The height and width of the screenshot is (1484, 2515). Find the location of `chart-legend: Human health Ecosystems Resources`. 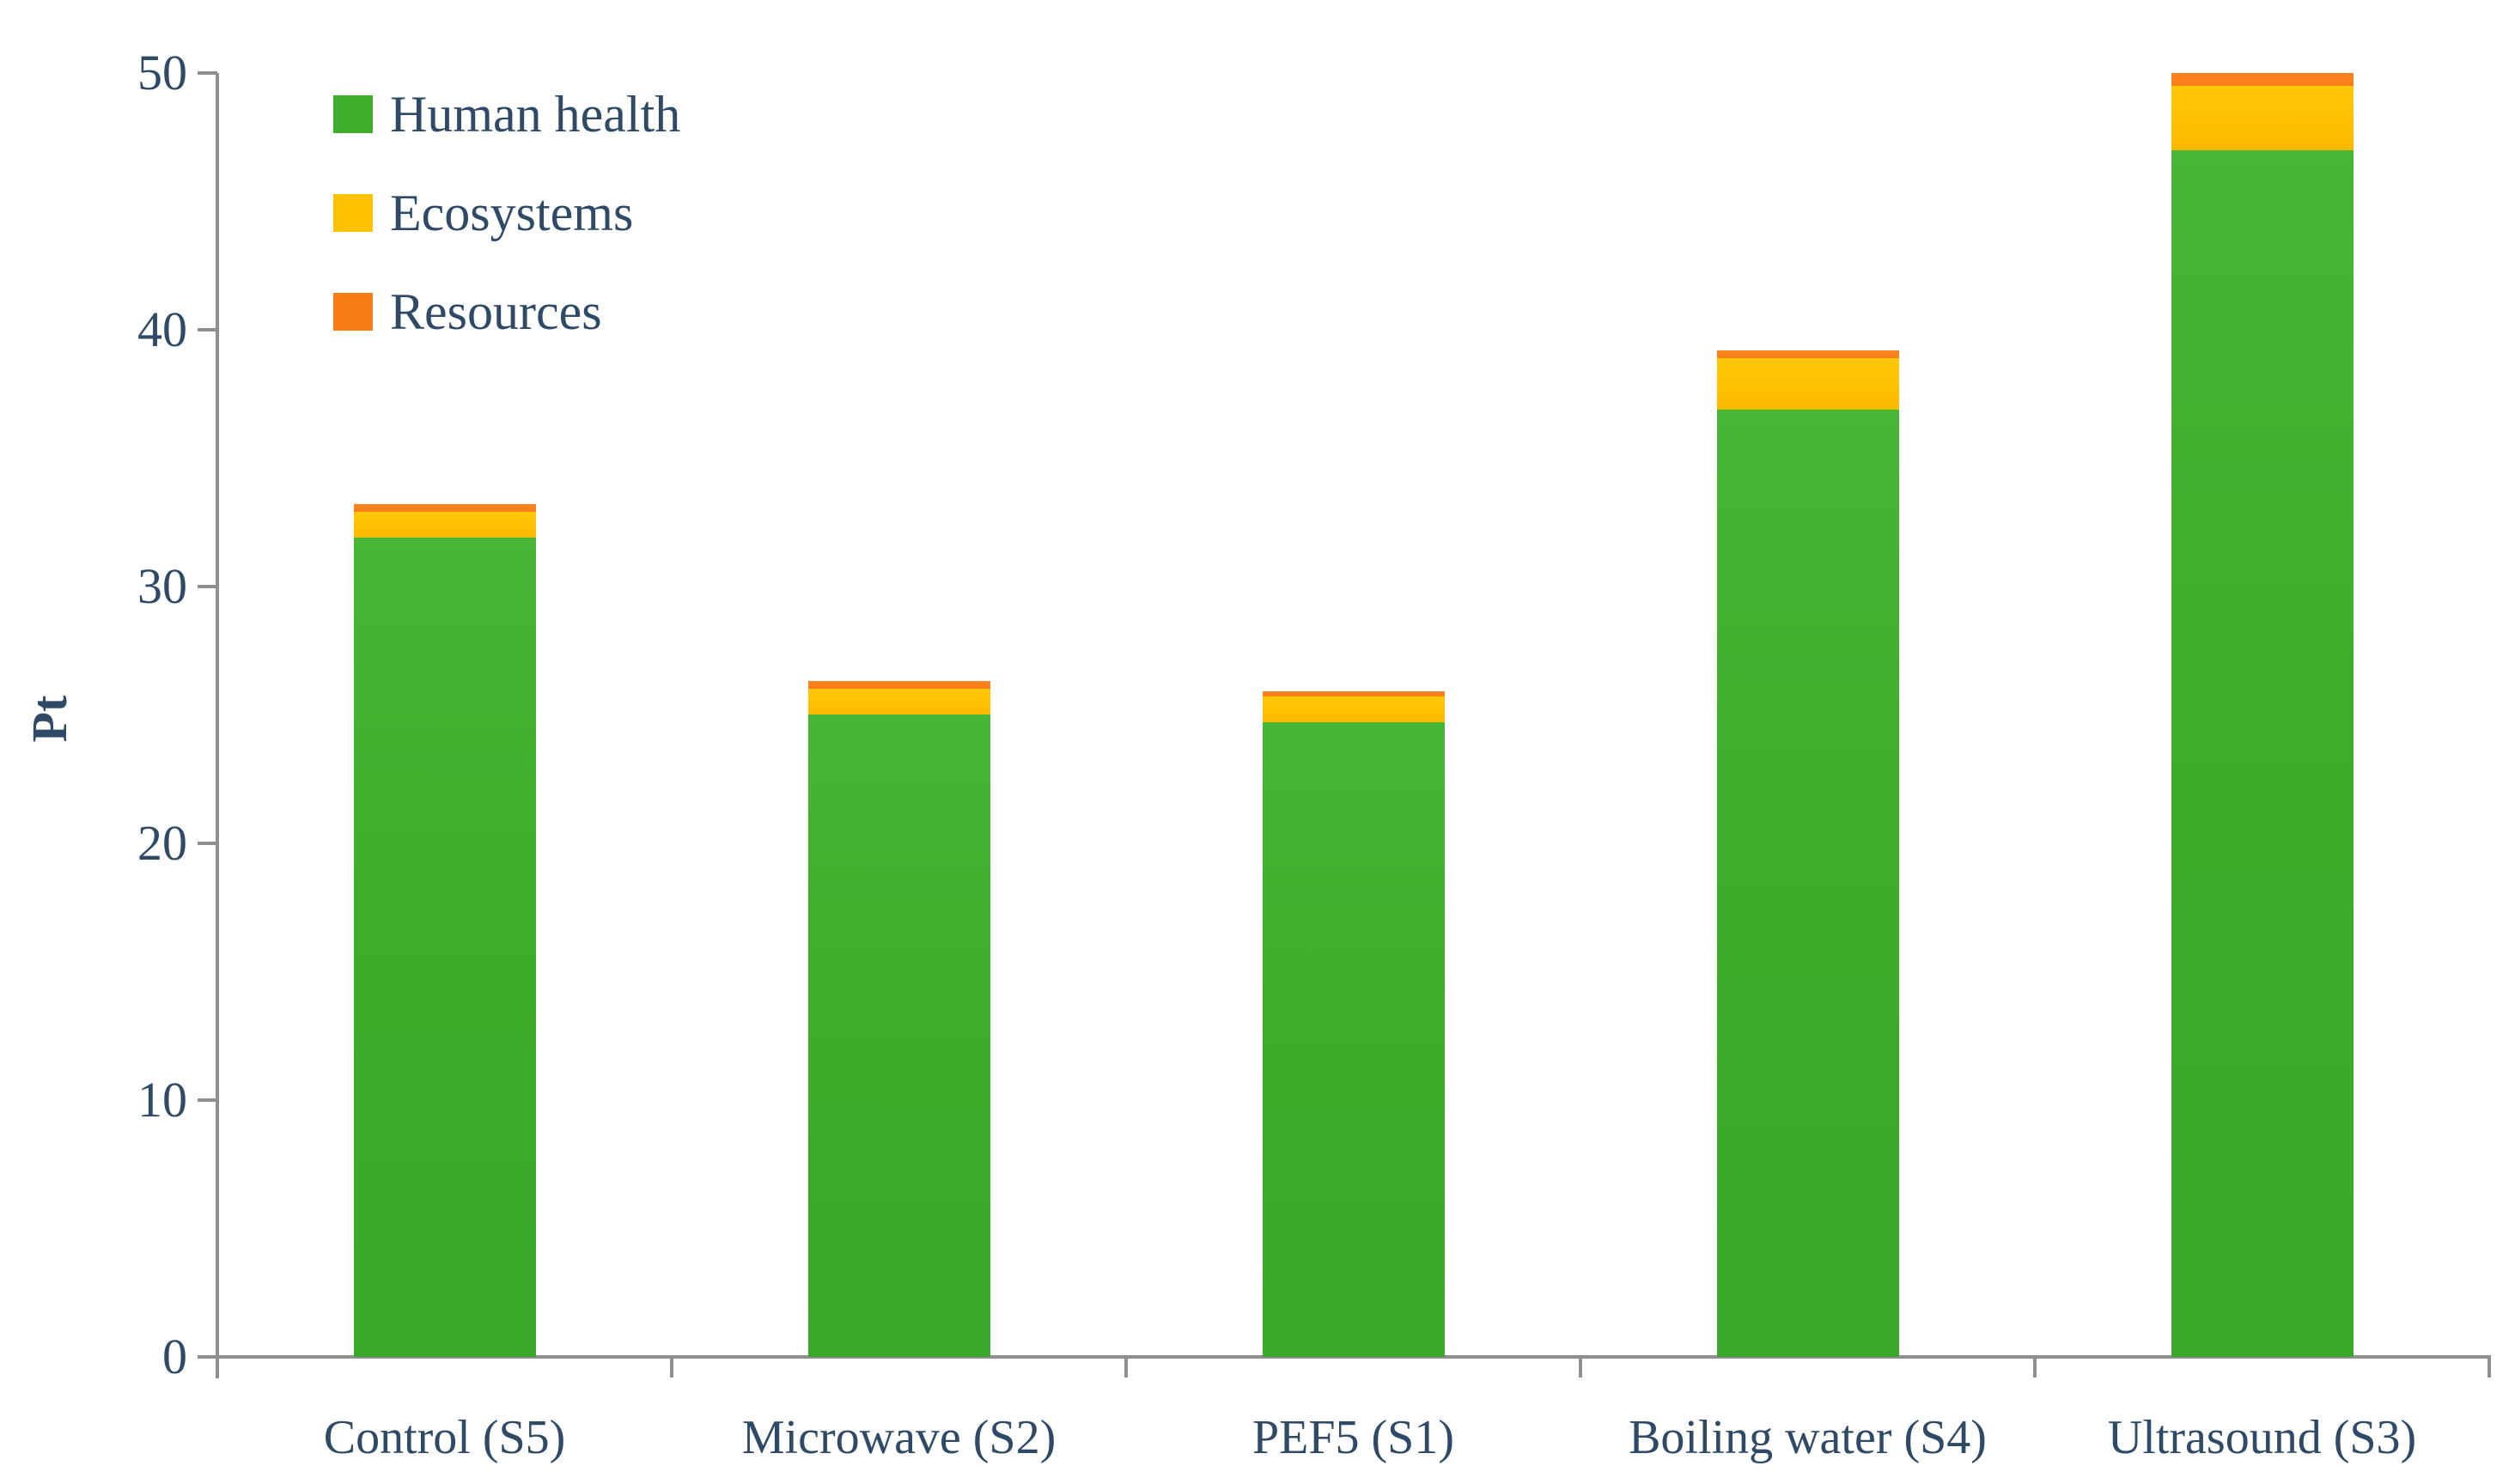

chart-legend: Human health Ecosystems Resources is located at coordinates (506, 238).